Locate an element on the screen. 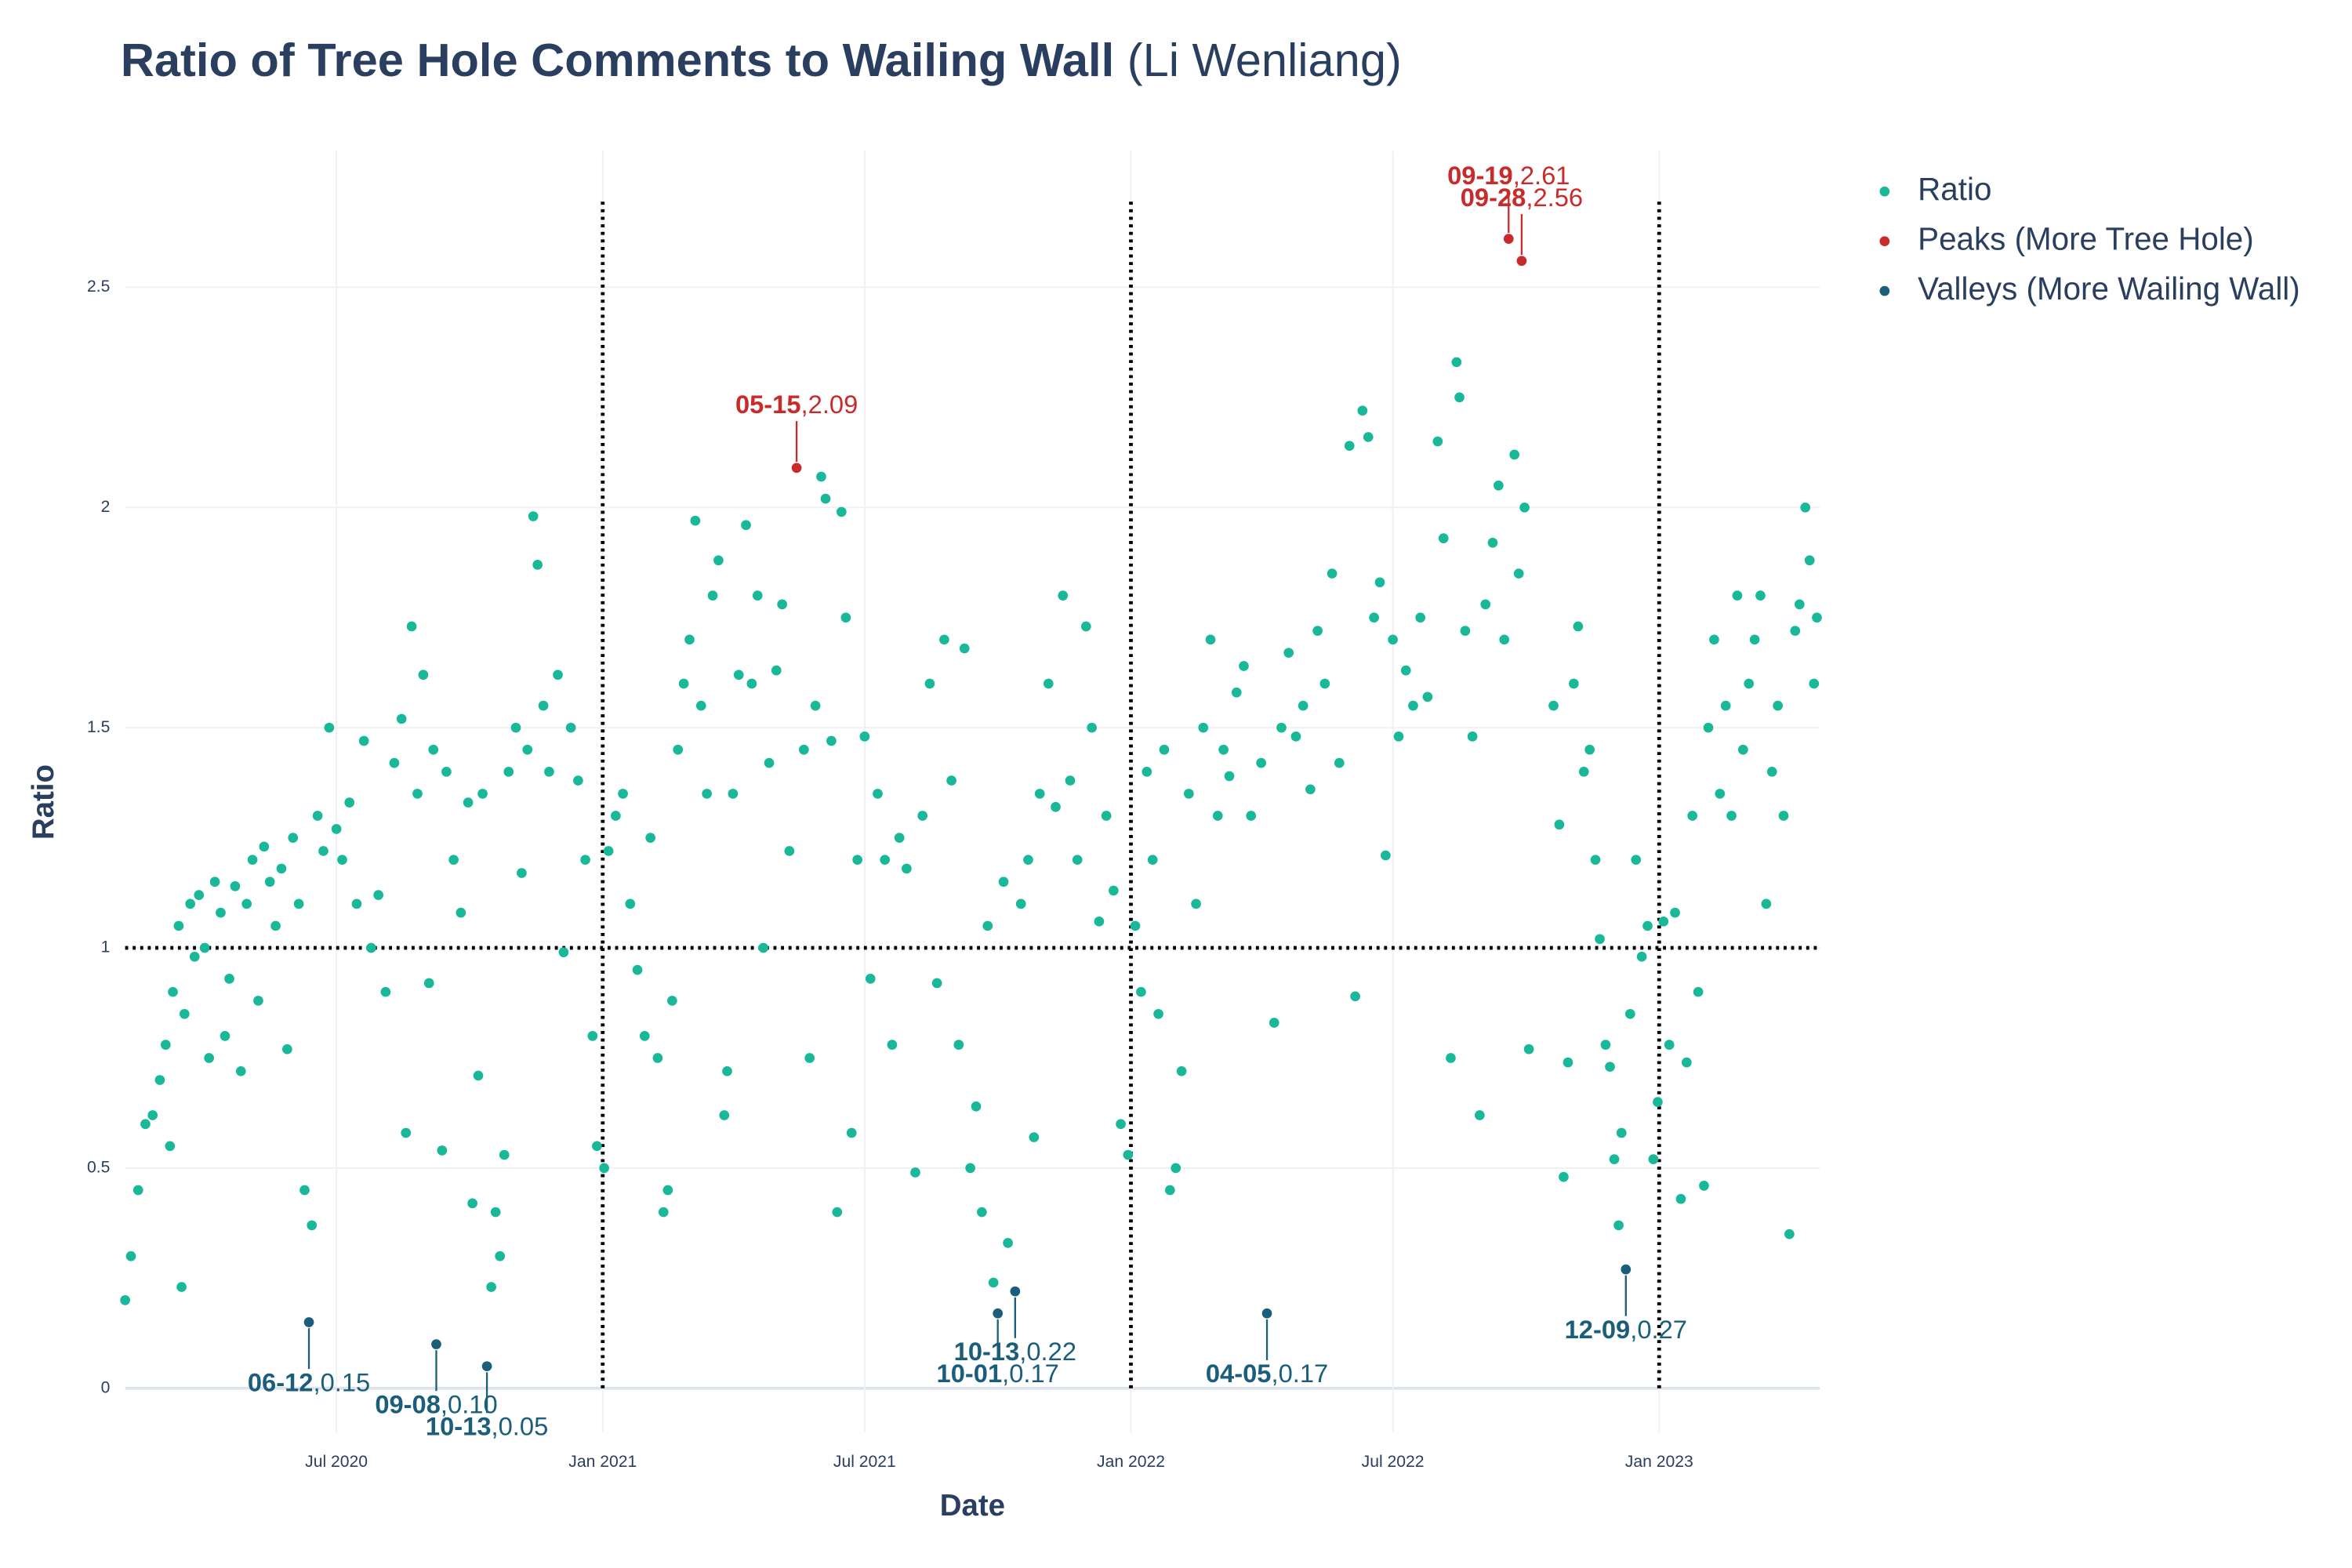  y-tick-label: 0.5 is located at coordinates (98, 1167).